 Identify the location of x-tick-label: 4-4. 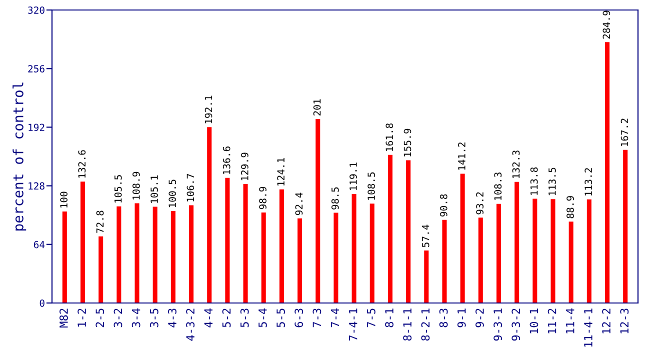
(208, 318).